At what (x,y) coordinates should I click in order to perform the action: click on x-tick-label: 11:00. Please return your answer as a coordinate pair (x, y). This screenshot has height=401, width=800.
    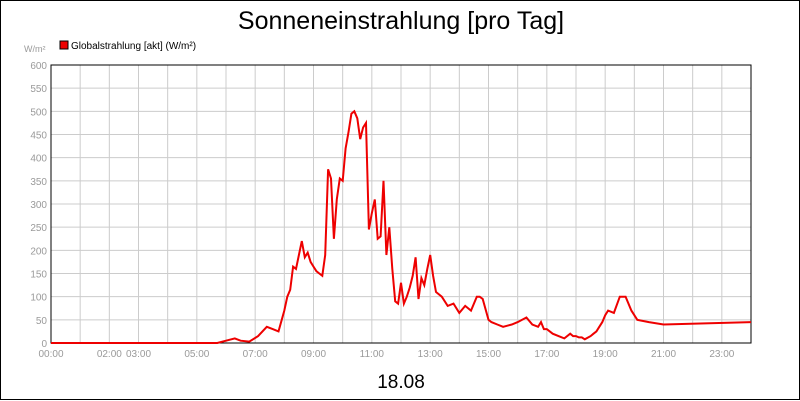
    Looking at the image, I should click on (372, 354).